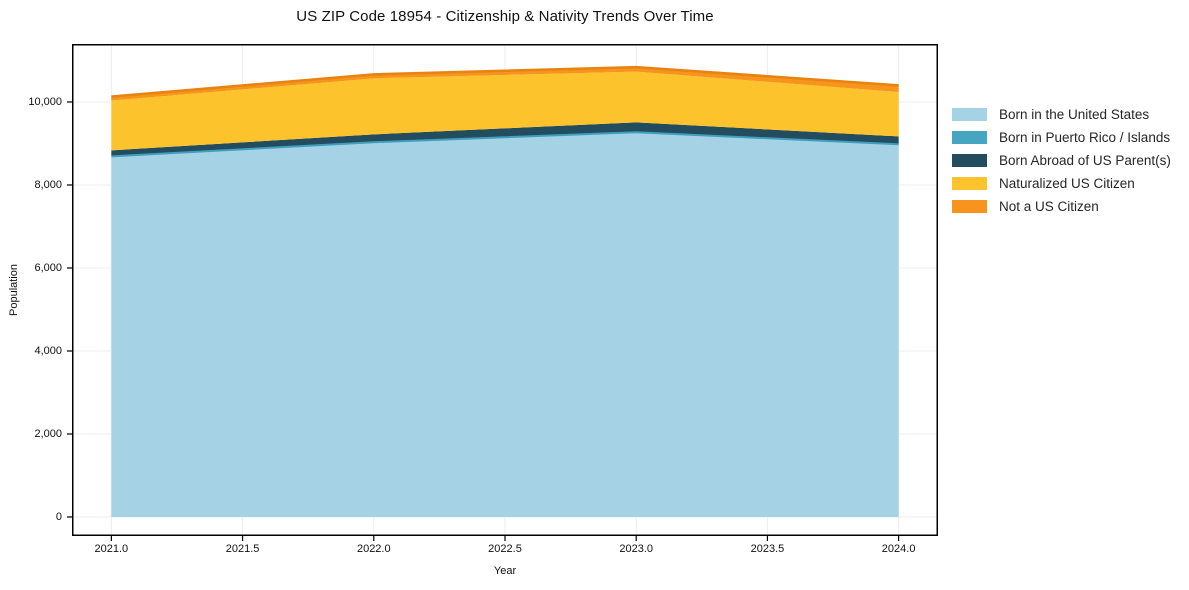 Image resolution: width=1189 pixels, height=590 pixels. Describe the element at coordinates (1074, 114) in the screenshot. I see `legend-label: Born in the United States` at that location.